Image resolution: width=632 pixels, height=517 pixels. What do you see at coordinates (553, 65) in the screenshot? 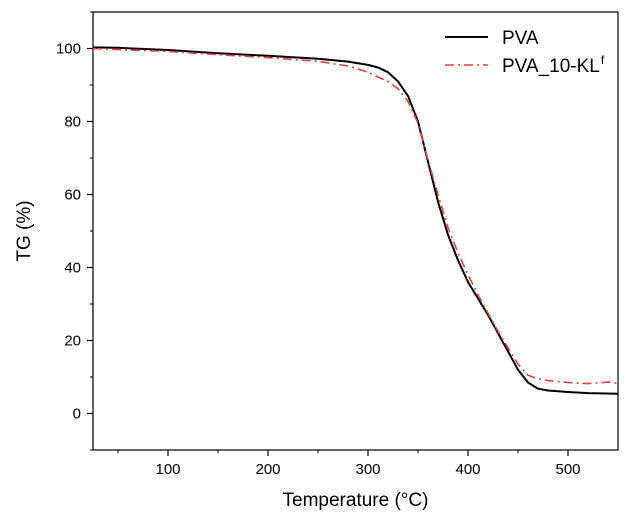
I see `legend-label: PVA_10-KLf` at bounding box center [553, 65].